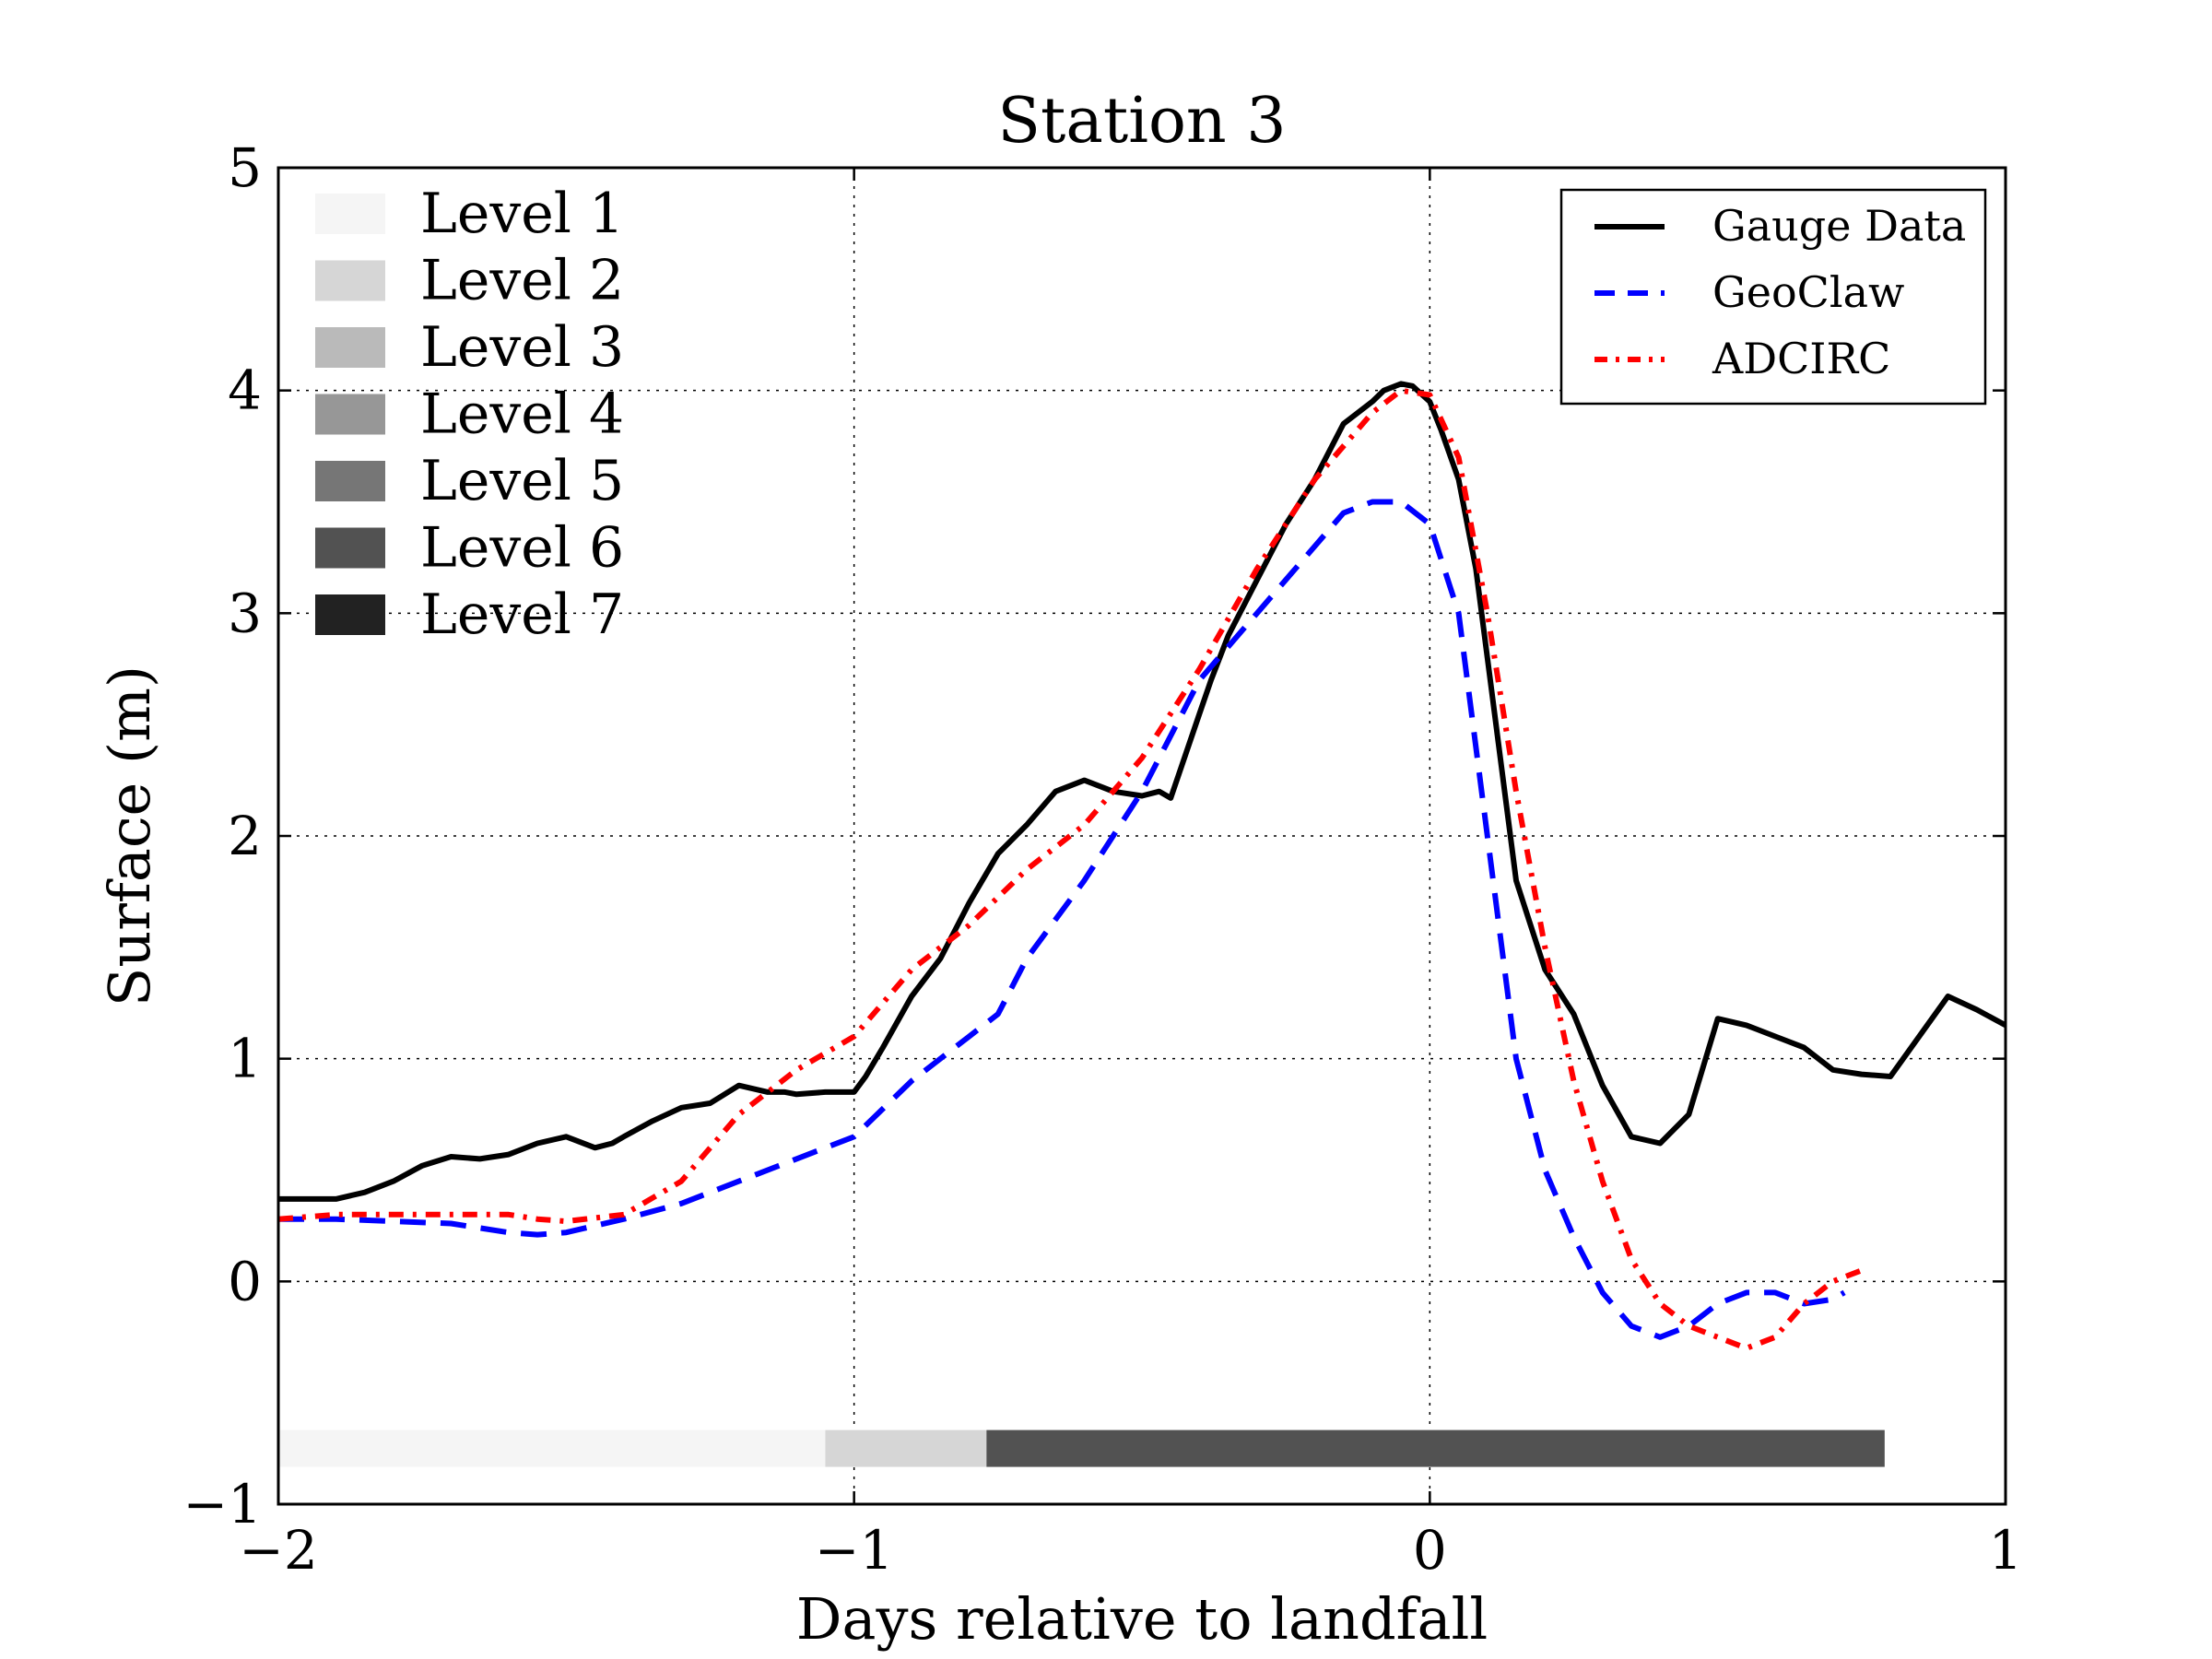 Image resolution: width=2212 pixels, height=1659 pixels. What do you see at coordinates (2006, 1550) in the screenshot?
I see `x-tick-label: 1` at bounding box center [2006, 1550].